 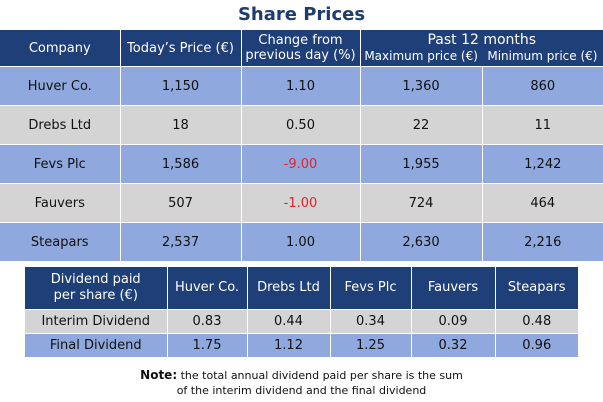 What do you see at coordinates (60, 241) in the screenshot?
I see `company-cell: Steapars` at bounding box center [60, 241].